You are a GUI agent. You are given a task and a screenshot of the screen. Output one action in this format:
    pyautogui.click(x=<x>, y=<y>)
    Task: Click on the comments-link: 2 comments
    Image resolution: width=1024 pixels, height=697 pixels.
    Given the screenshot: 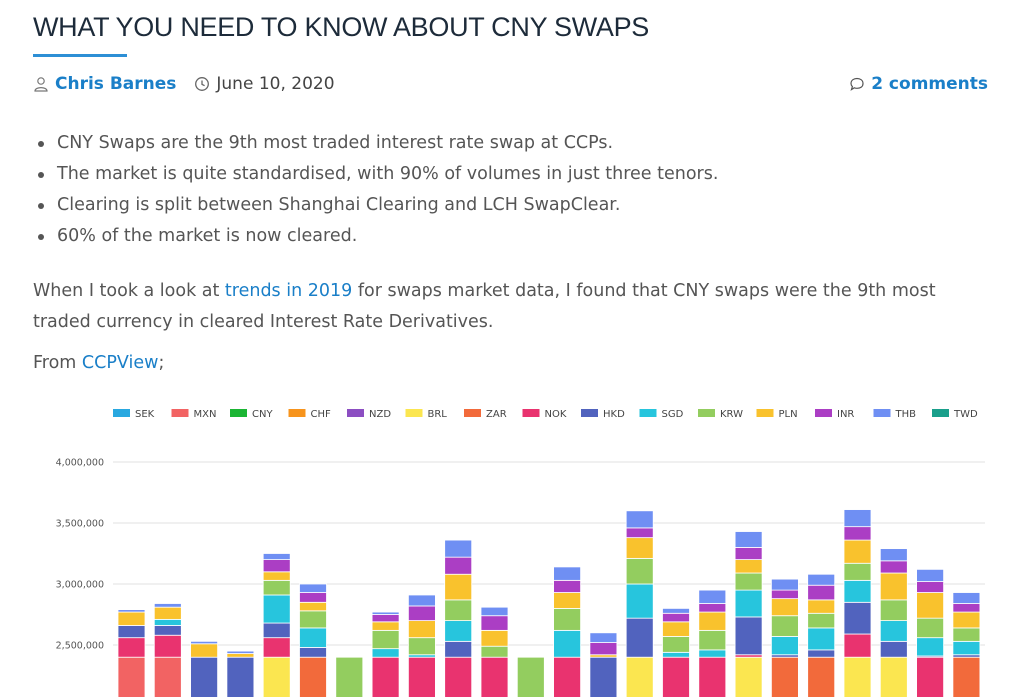 What is the action you would take?
    pyautogui.click(x=929, y=84)
    